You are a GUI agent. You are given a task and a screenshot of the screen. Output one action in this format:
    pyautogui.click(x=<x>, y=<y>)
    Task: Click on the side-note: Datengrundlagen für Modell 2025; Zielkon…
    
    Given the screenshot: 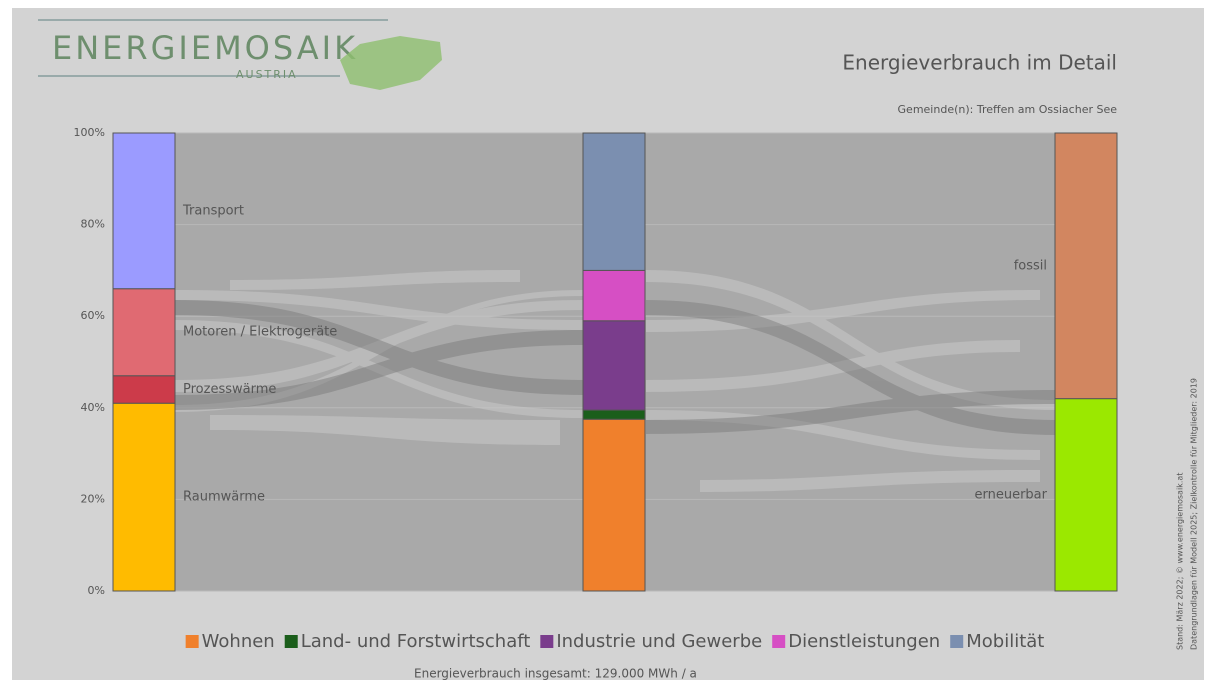 What is the action you would take?
    pyautogui.click(x=1194, y=514)
    